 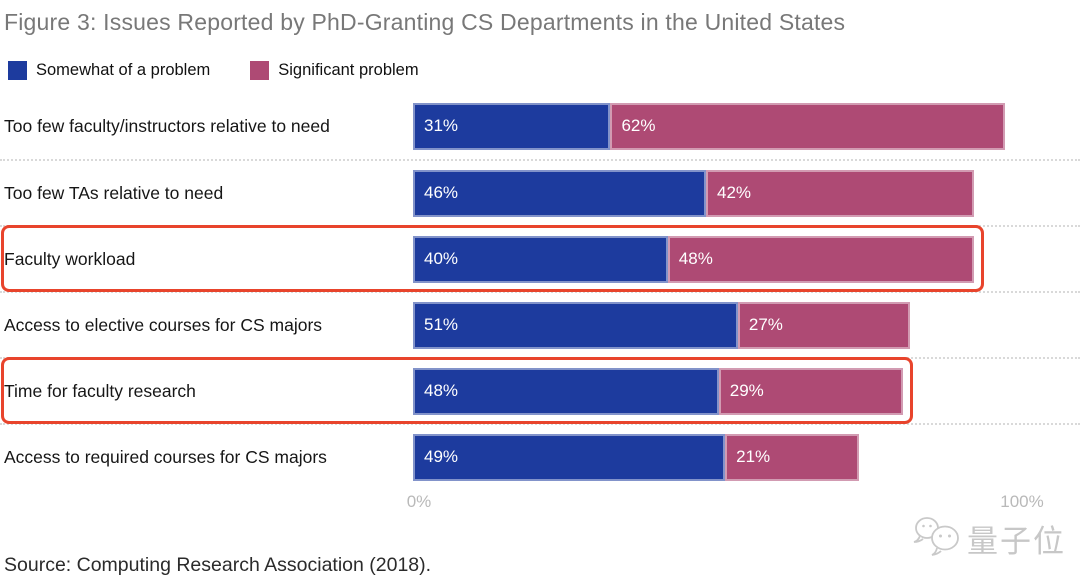 I want to click on bar-value-label: 31%, so click(x=441, y=125).